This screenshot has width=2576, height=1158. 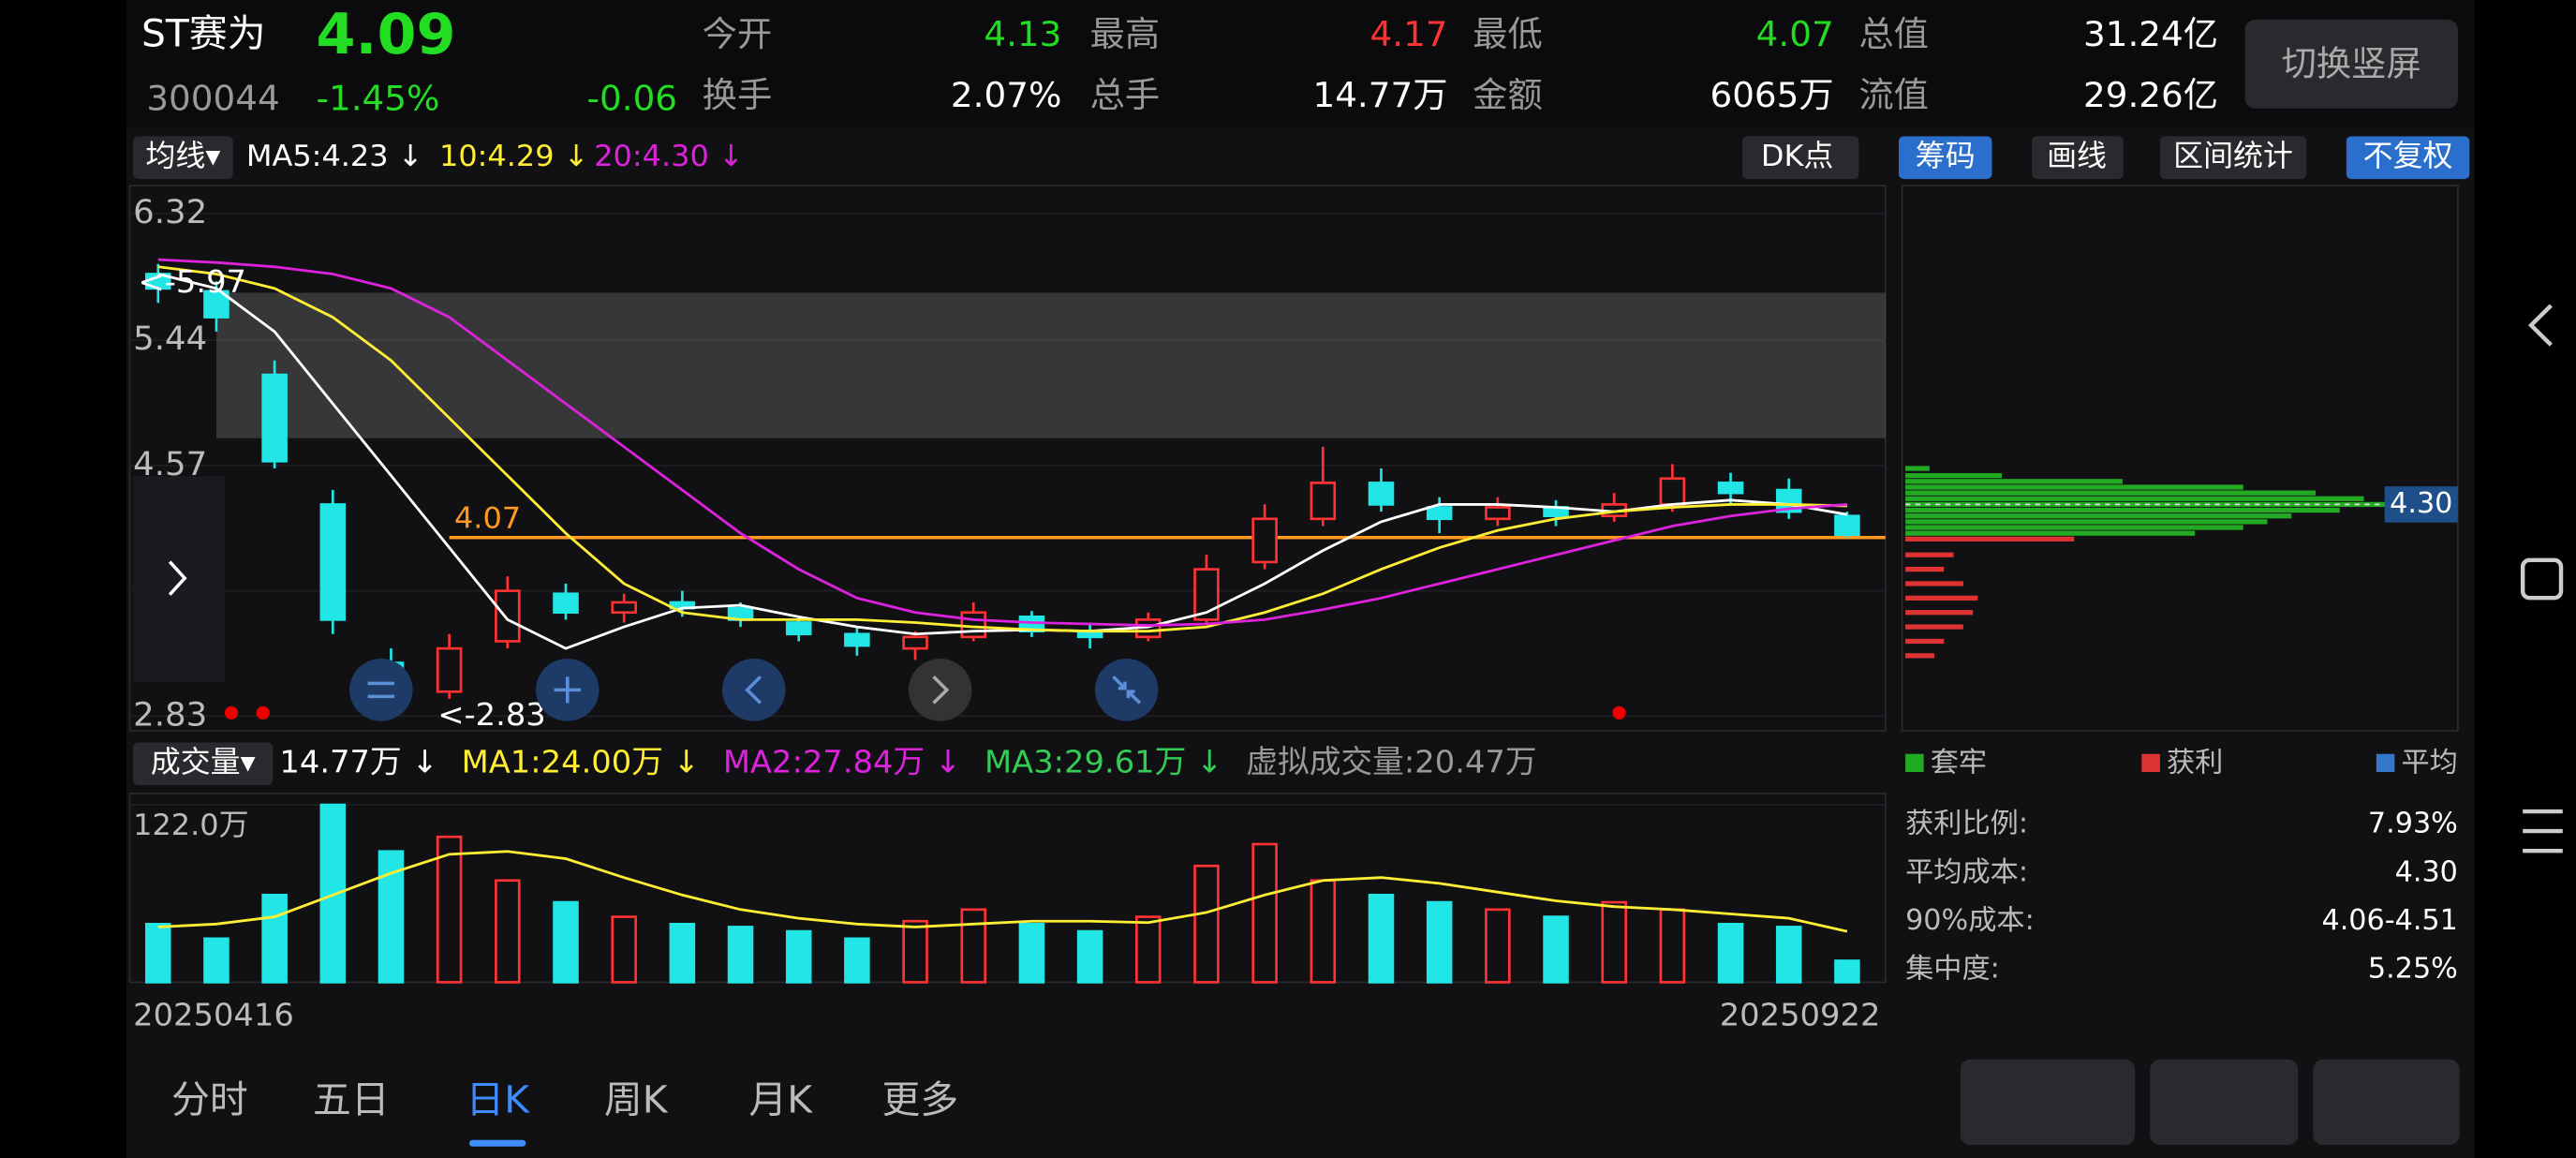 I want to click on y-tick-label: 5.44, so click(x=170, y=339).